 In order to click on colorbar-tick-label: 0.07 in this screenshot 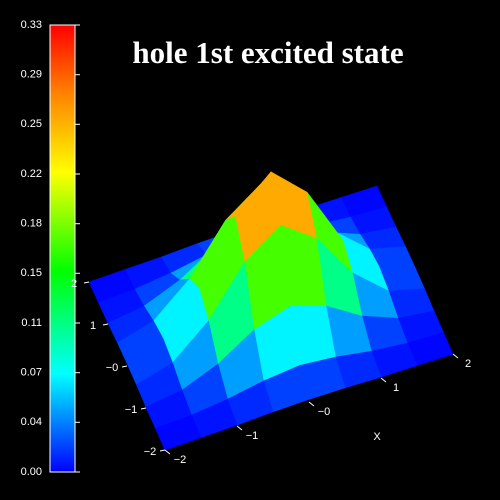, I will do `click(31, 373)`.